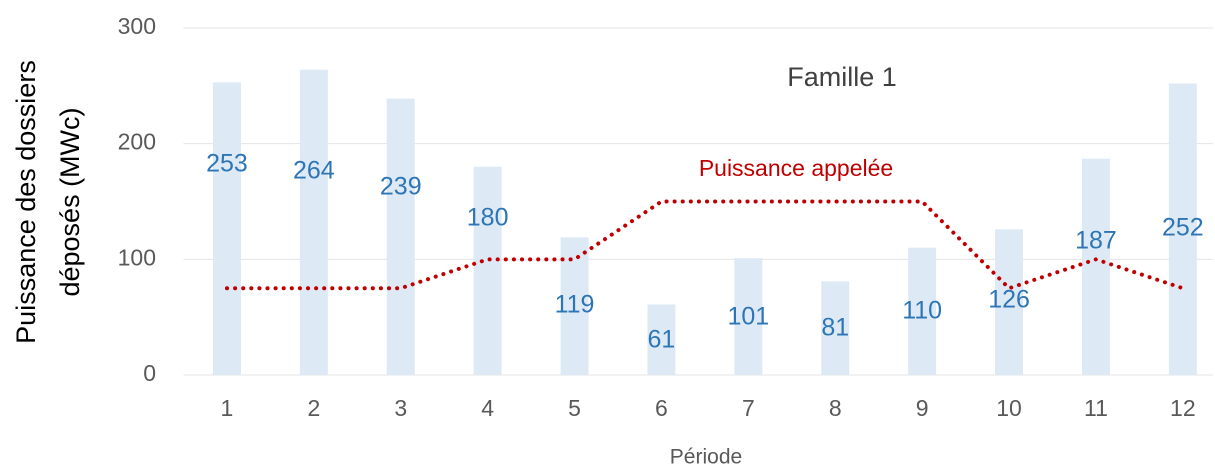  What do you see at coordinates (488, 218) in the screenshot?
I see `value-label: 180` at bounding box center [488, 218].